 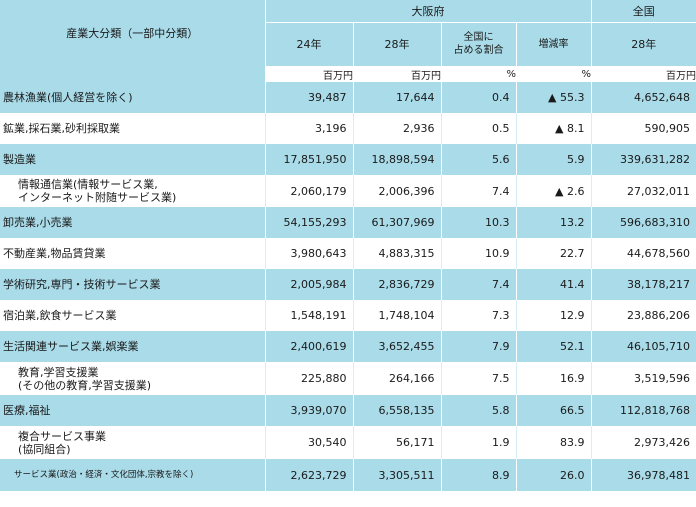 What do you see at coordinates (308, 253) in the screenshot?
I see `value-y24: 3,980,643` at bounding box center [308, 253].